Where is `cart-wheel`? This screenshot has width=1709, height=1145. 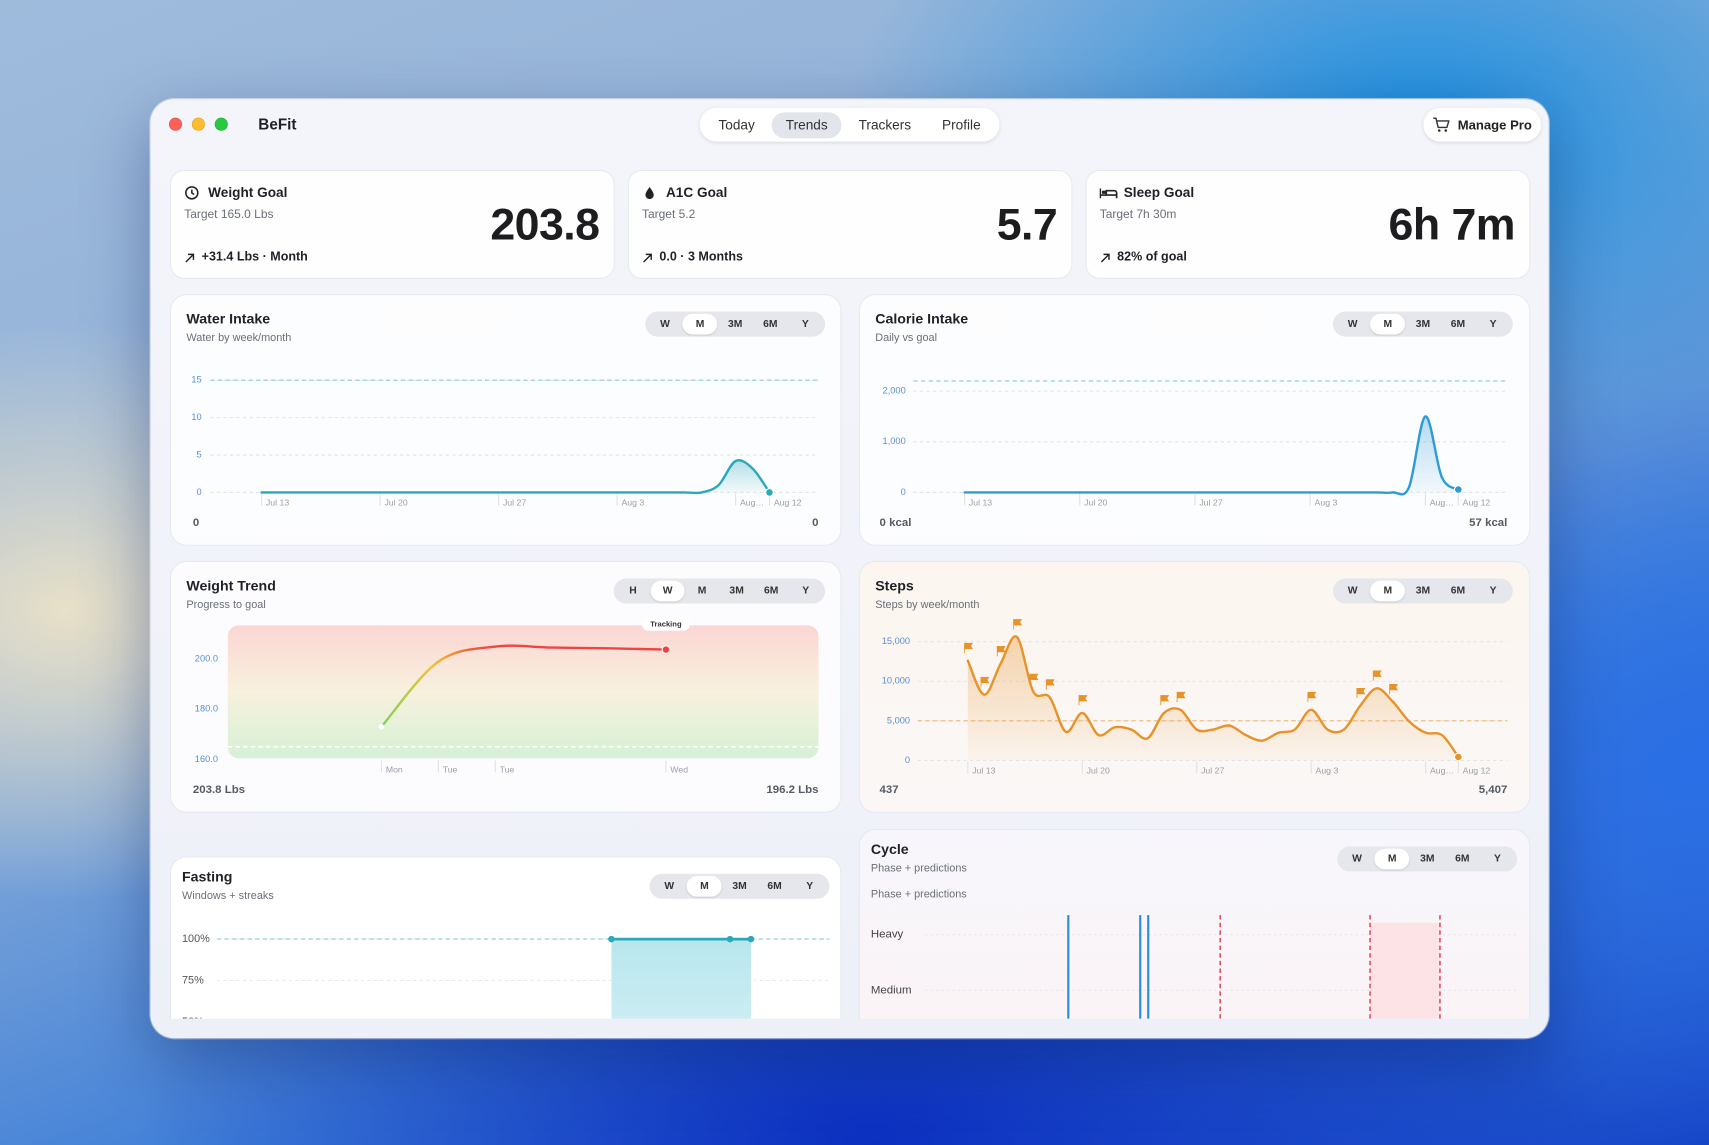 cart-wheel is located at coordinates (1446, 130).